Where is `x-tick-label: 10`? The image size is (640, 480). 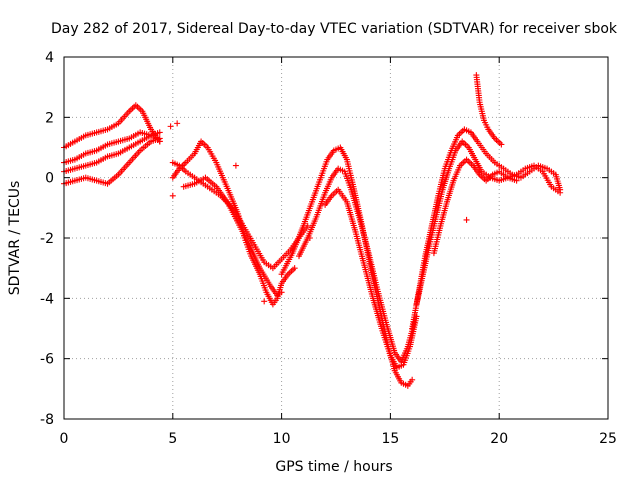
x-tick-label: 10 is located at coordinates (282, 439).